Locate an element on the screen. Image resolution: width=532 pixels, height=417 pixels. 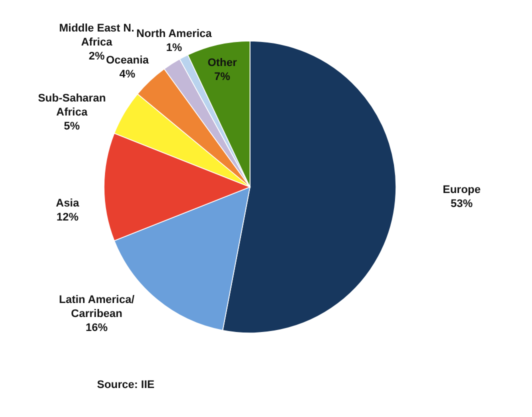
slice-label: Other is located at coordinates (223, 63).